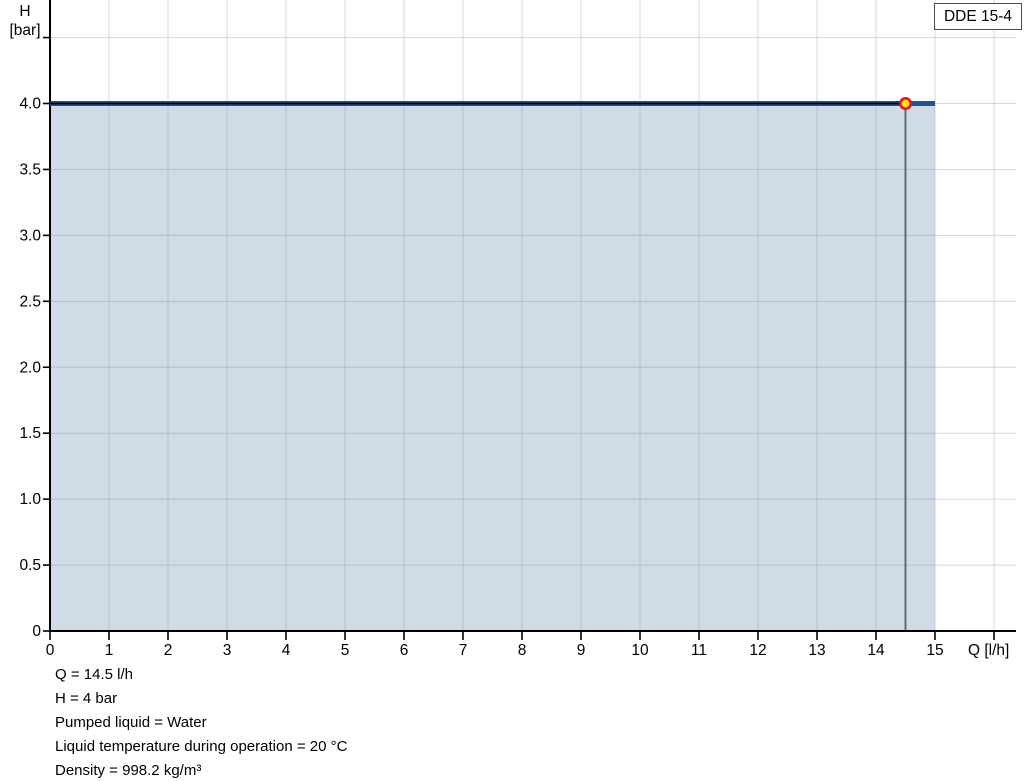  I want to click on y-tick-label: 2.5, so click(30, 301).